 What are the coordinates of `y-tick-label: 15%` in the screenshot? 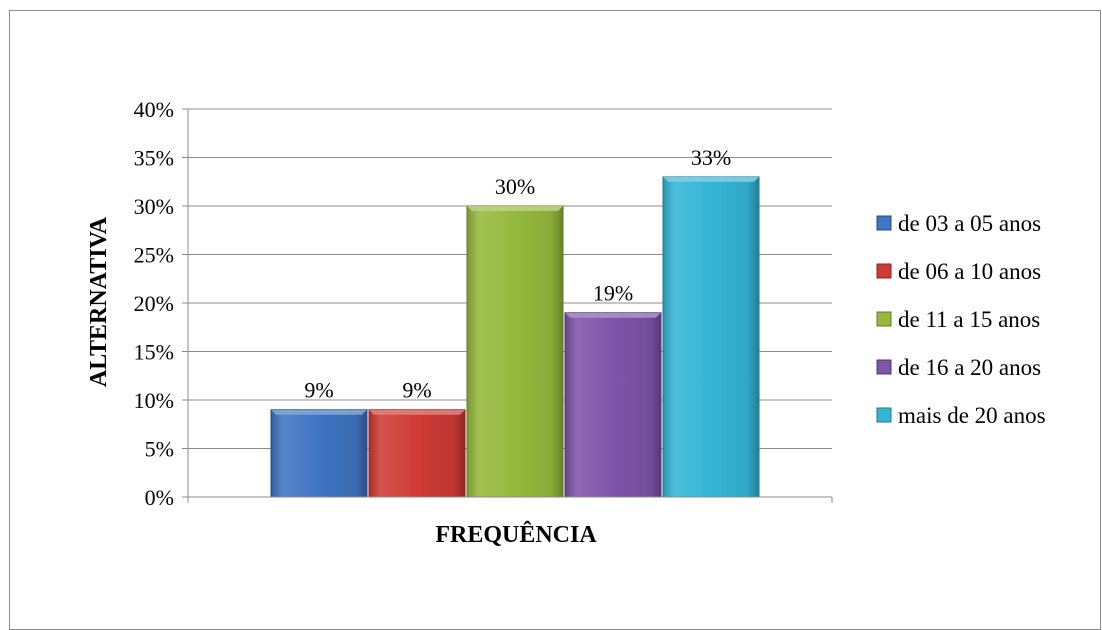 It's located at (154, 352).